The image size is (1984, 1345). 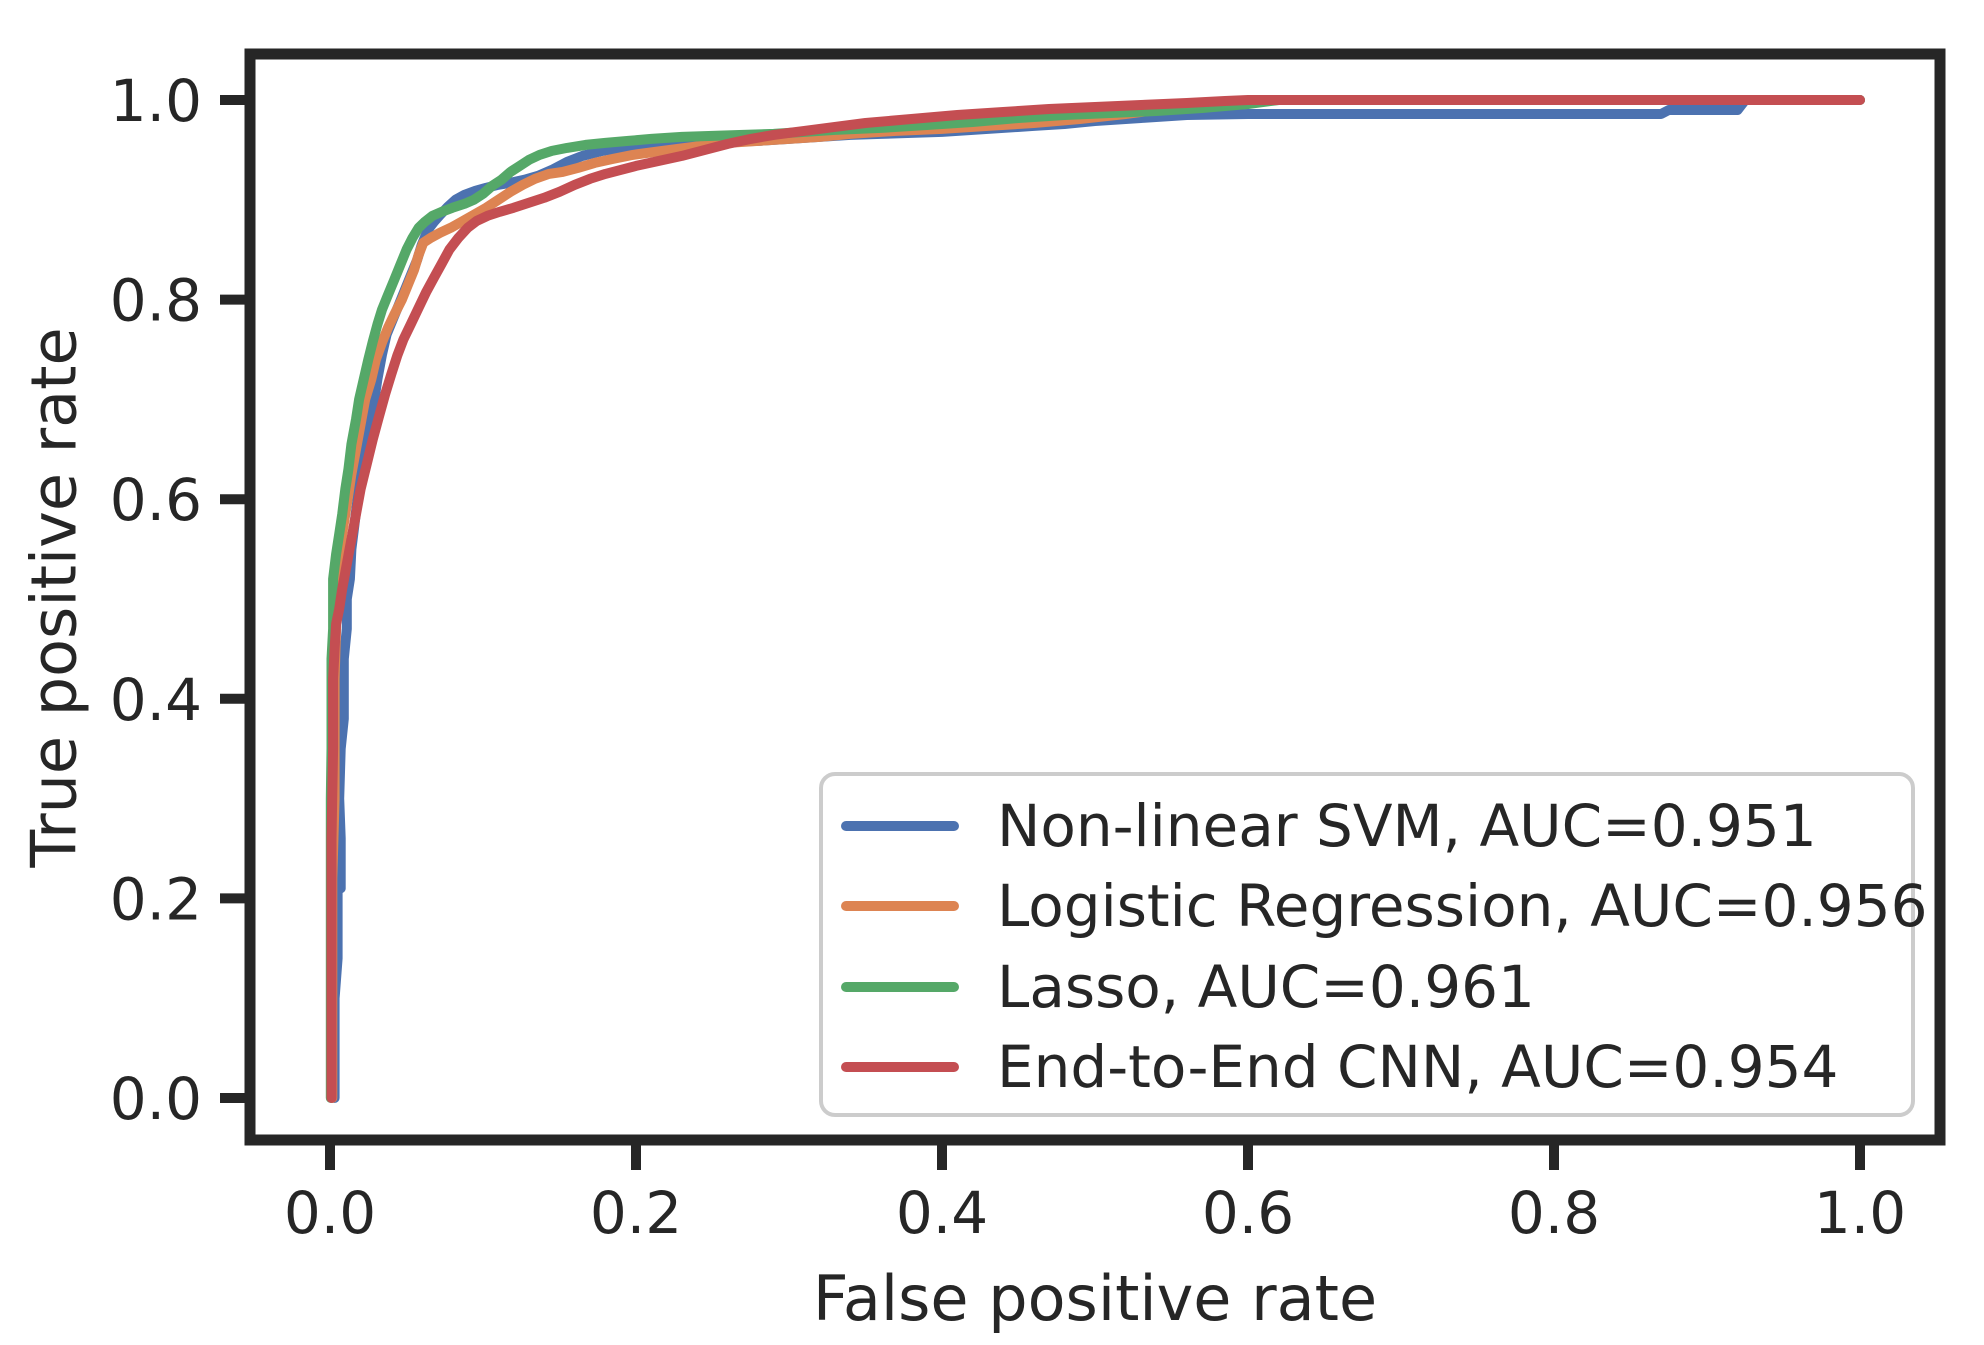 What do you see at coordinates (330, 1213) in the screenshot?
I see `x-tick-label: 0.0` at bounding box center [330, 1213].